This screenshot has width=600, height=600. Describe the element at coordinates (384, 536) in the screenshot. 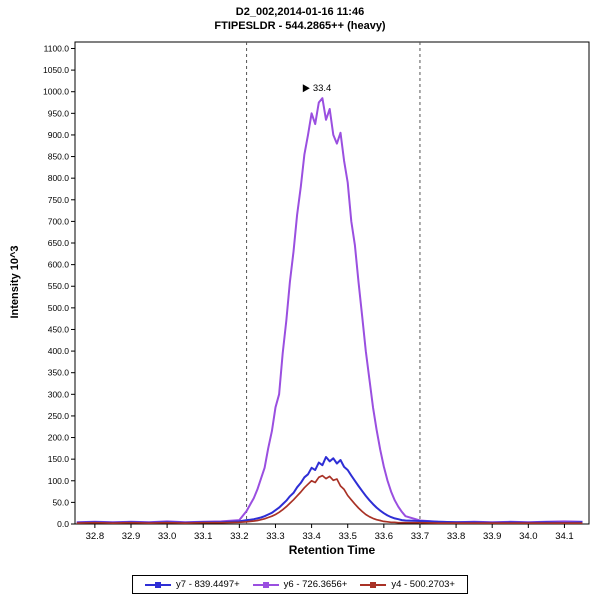

I see `x-tick-label: 33.6` at that location.